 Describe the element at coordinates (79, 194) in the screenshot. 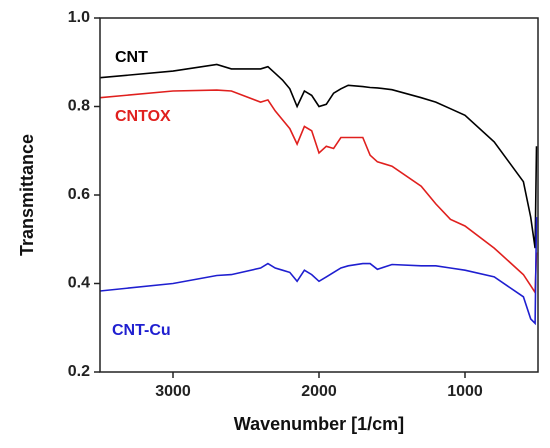

I see `y-tick-label: 0.6` at that location.